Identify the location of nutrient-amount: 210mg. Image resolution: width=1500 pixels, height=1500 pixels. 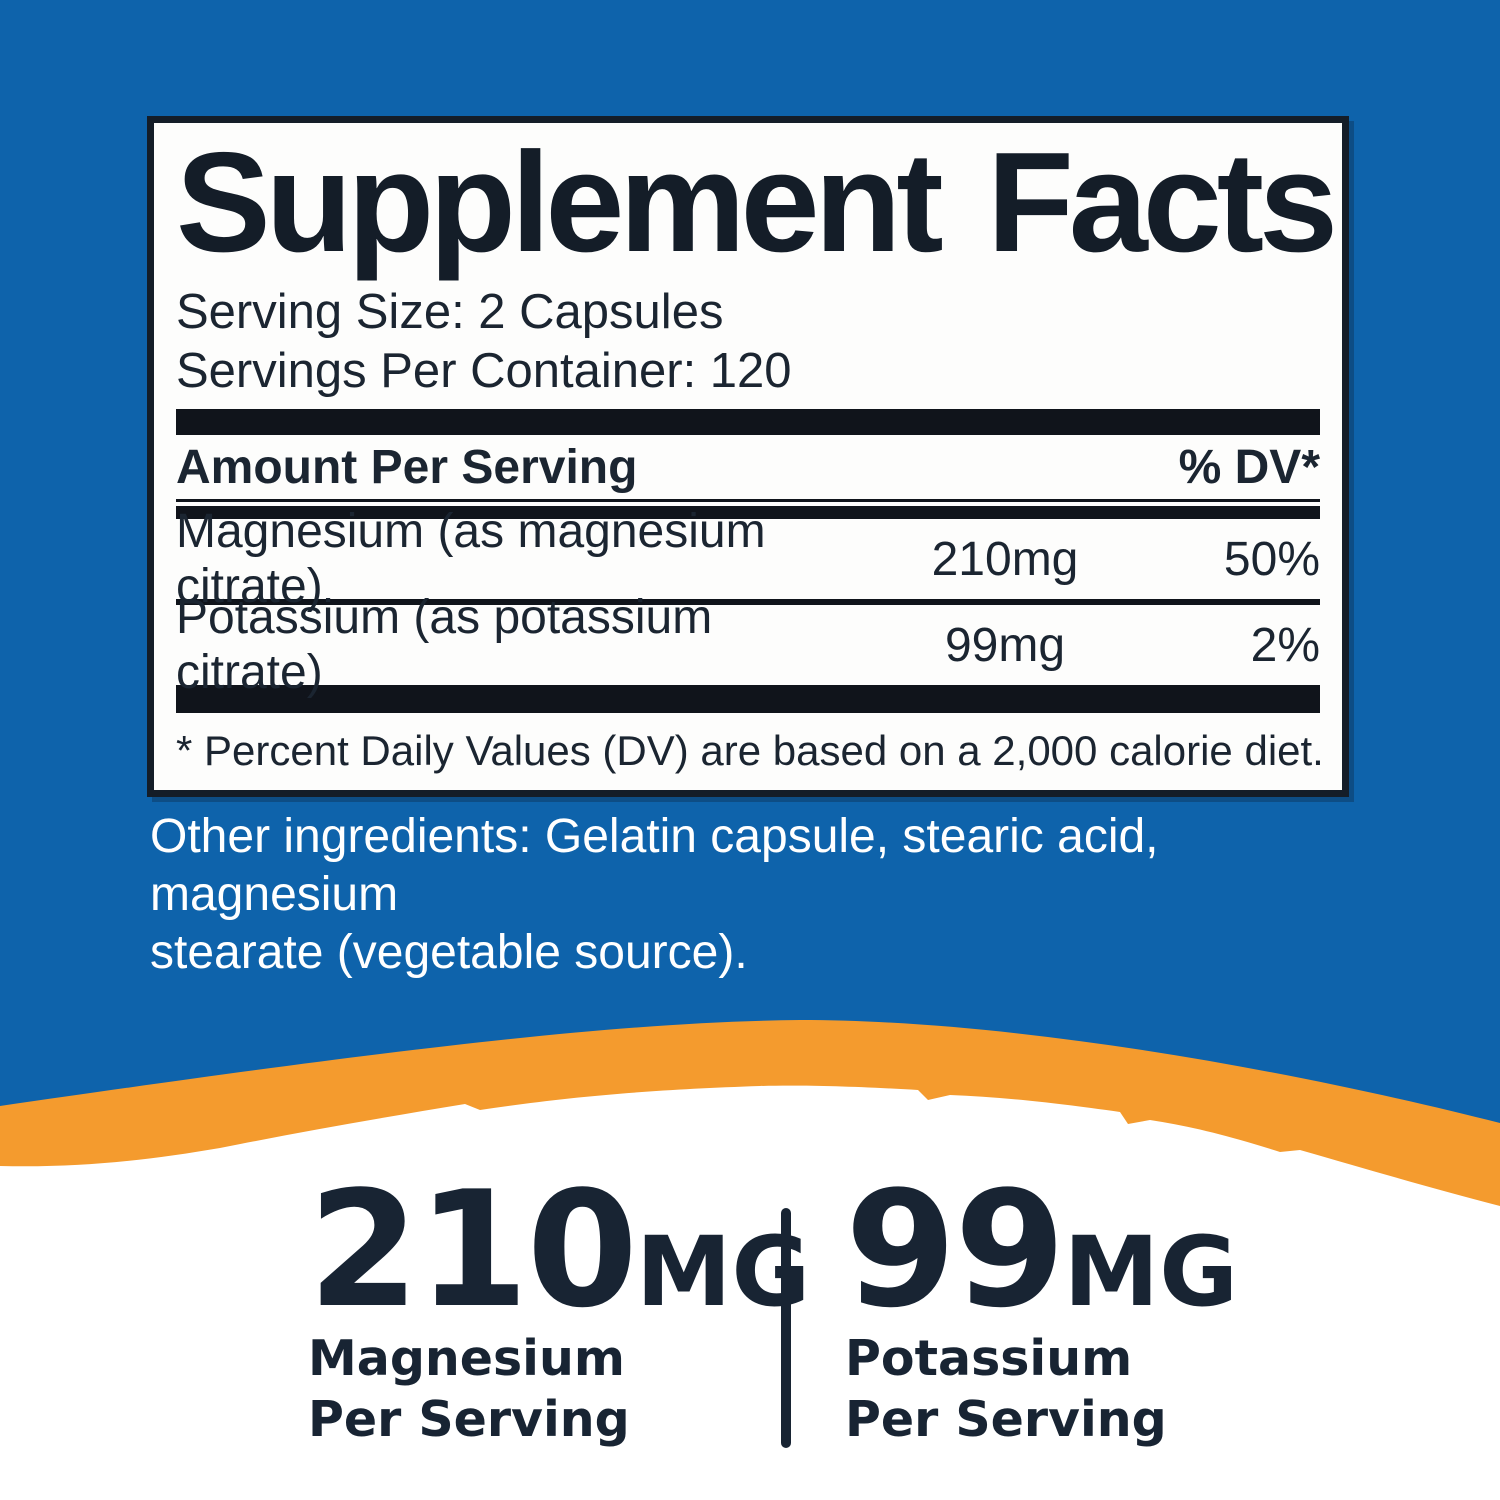
(1005, 559).